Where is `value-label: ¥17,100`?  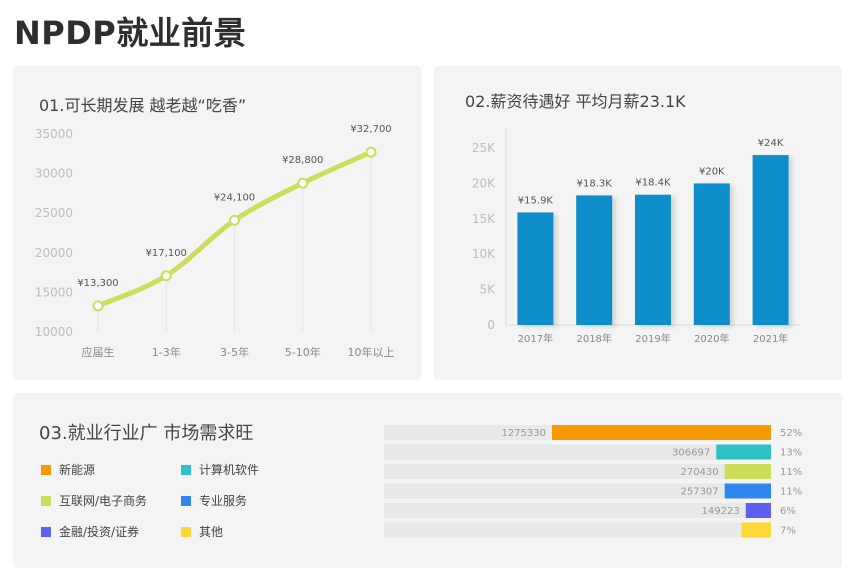 value-label: ¥17,100 is located at coordinates (166, 253).